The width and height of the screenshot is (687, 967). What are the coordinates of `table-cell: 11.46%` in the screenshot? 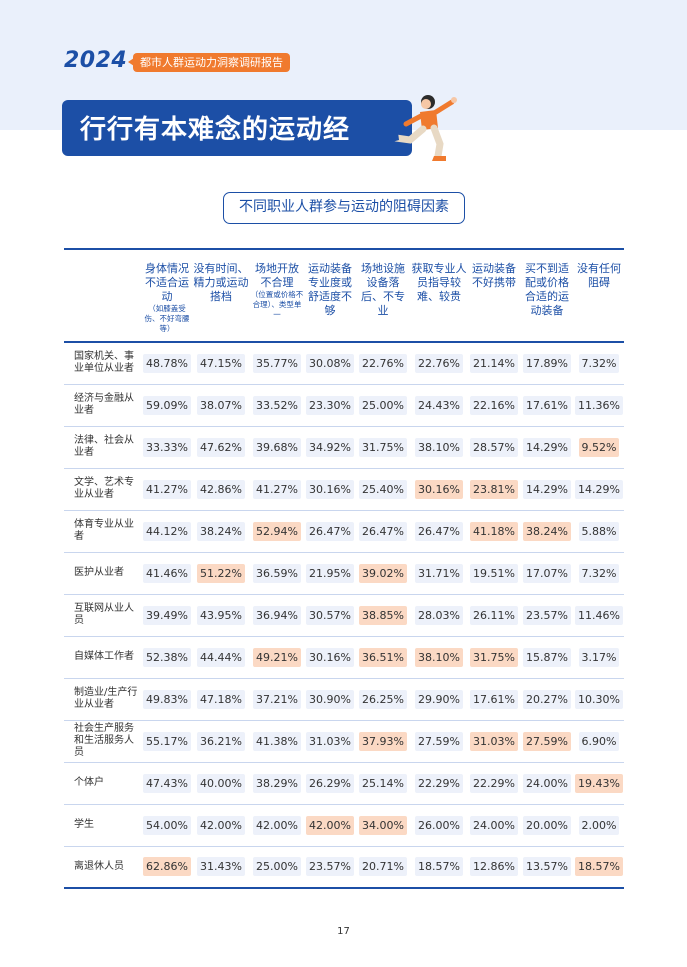 It's located at (599, 615).